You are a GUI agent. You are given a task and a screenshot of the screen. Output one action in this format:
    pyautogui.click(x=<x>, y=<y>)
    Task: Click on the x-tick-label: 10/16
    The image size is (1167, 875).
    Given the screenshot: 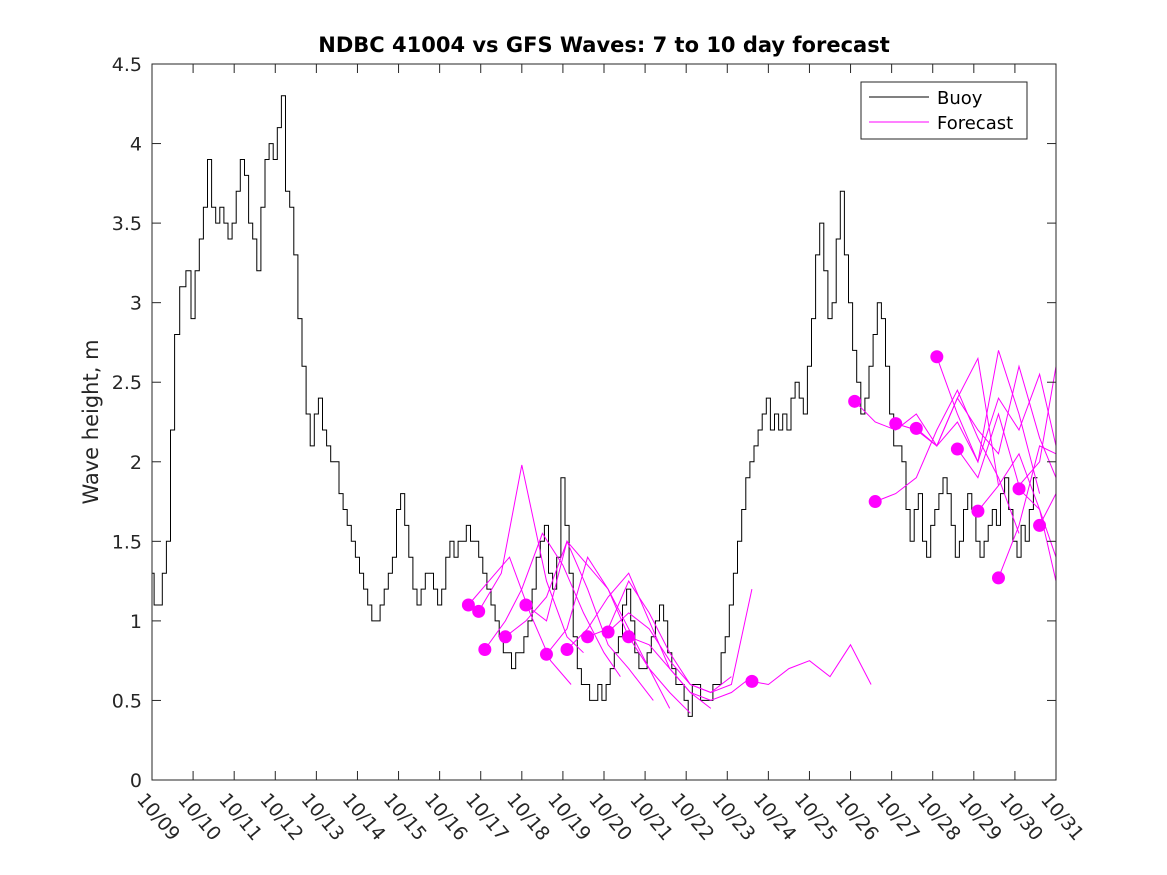 What is the action you would take?
    pyautogui.click(x=446, y=817)
    